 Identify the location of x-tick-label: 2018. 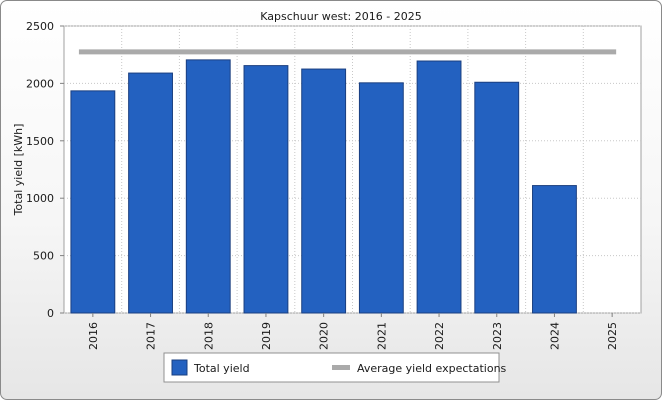
(208, 336).